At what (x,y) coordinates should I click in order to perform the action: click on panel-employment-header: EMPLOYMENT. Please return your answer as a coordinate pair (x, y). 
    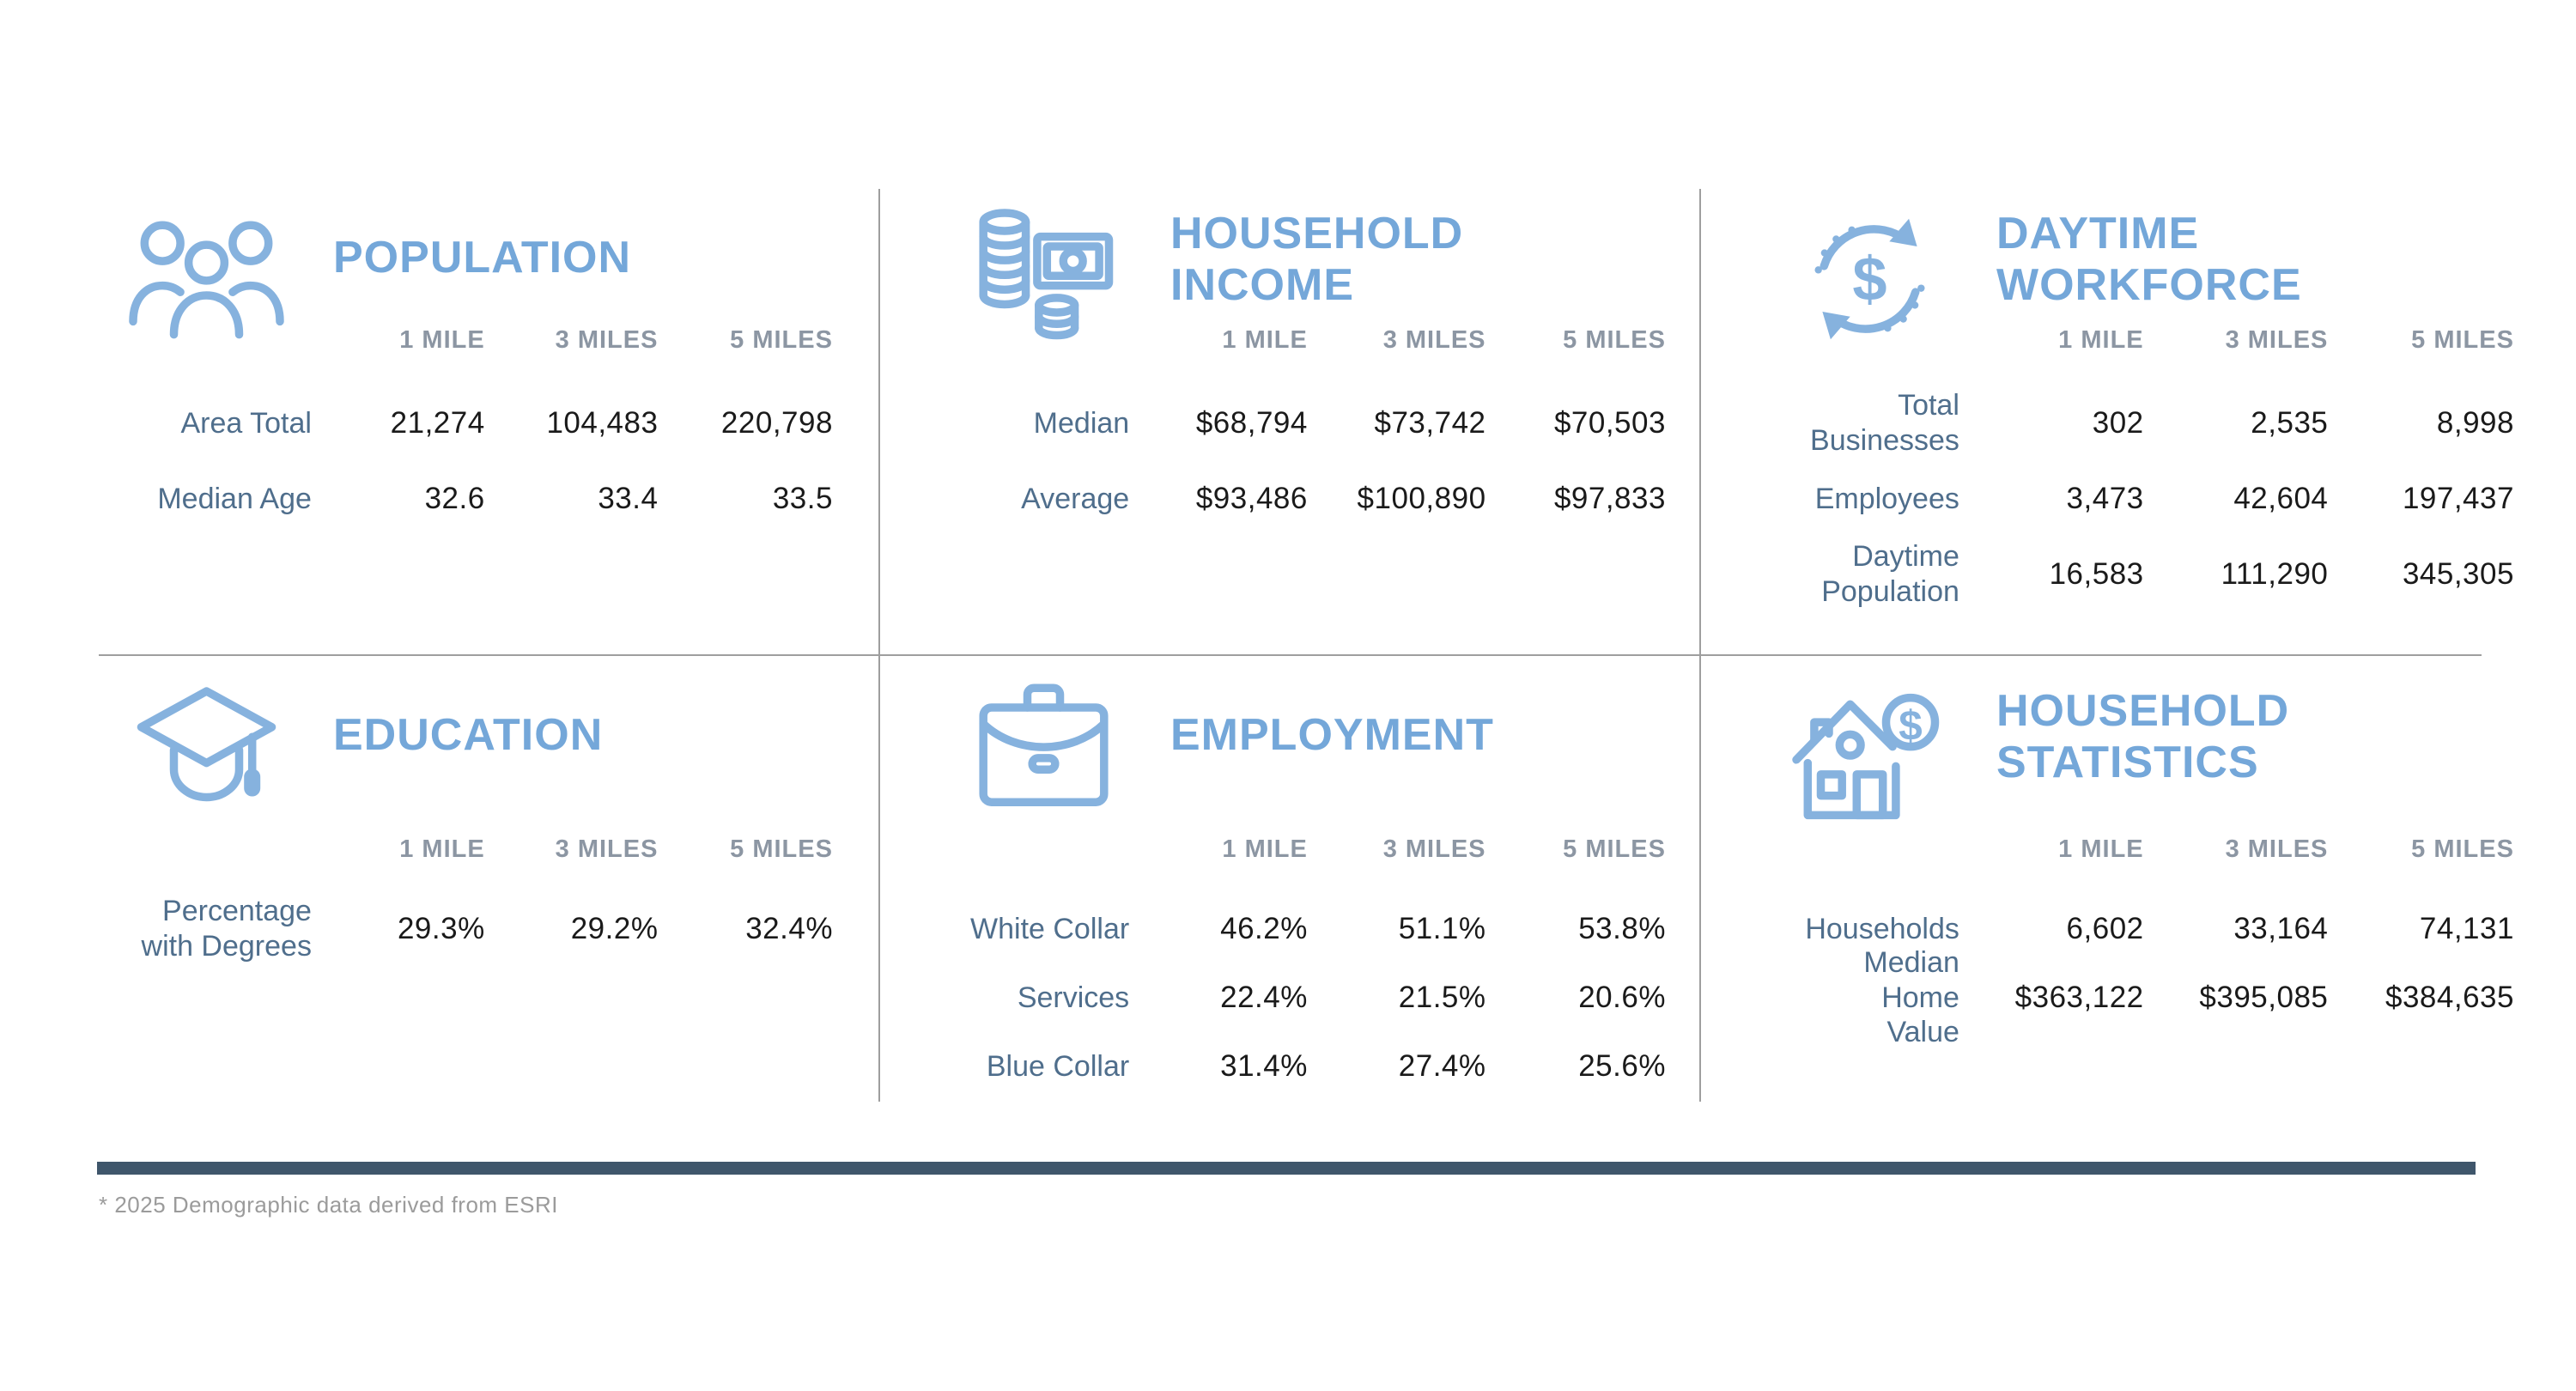
    Looking at the image, I should click on (1202, 753).